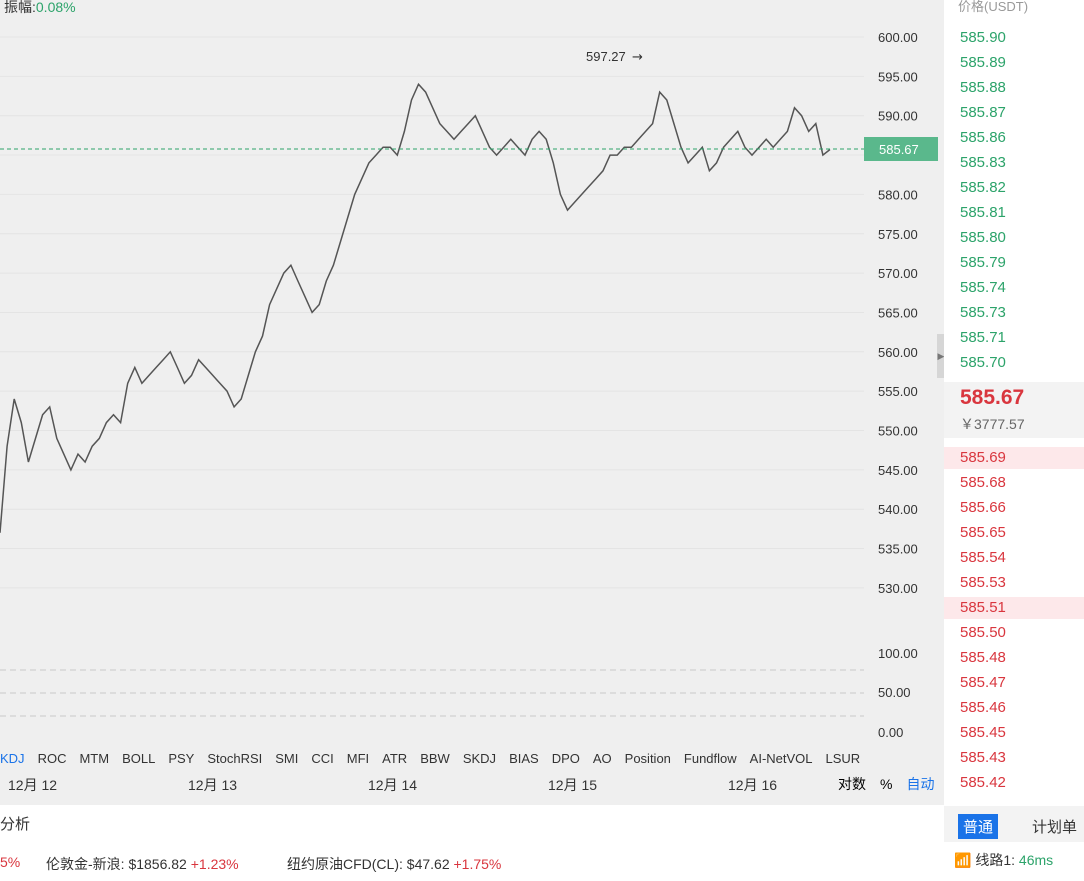 The image size is (1084, 881). I want to click on order-mode-bar: 普通 计划单, so click(1014, 824).